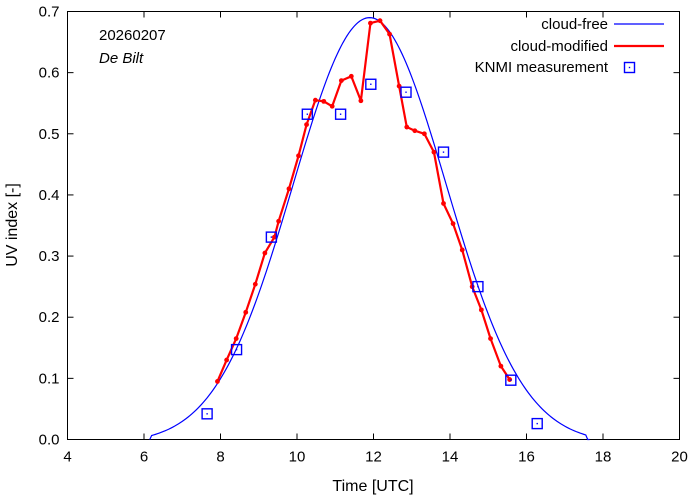 This screenshot has width=694, height=501. What do you see at coordinates (49, 256) in the screenshot?
I see `y-tick-label: 0.3` at bounding box center [49, 256].